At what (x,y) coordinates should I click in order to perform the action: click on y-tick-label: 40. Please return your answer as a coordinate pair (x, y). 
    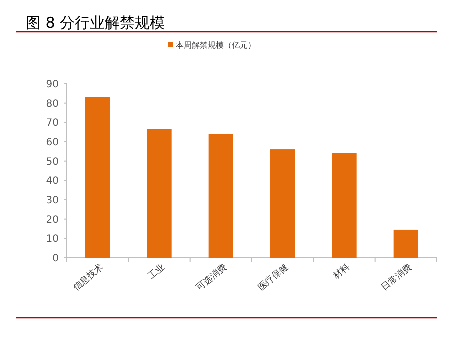
    Looking at the image, I should click on (52, 182).